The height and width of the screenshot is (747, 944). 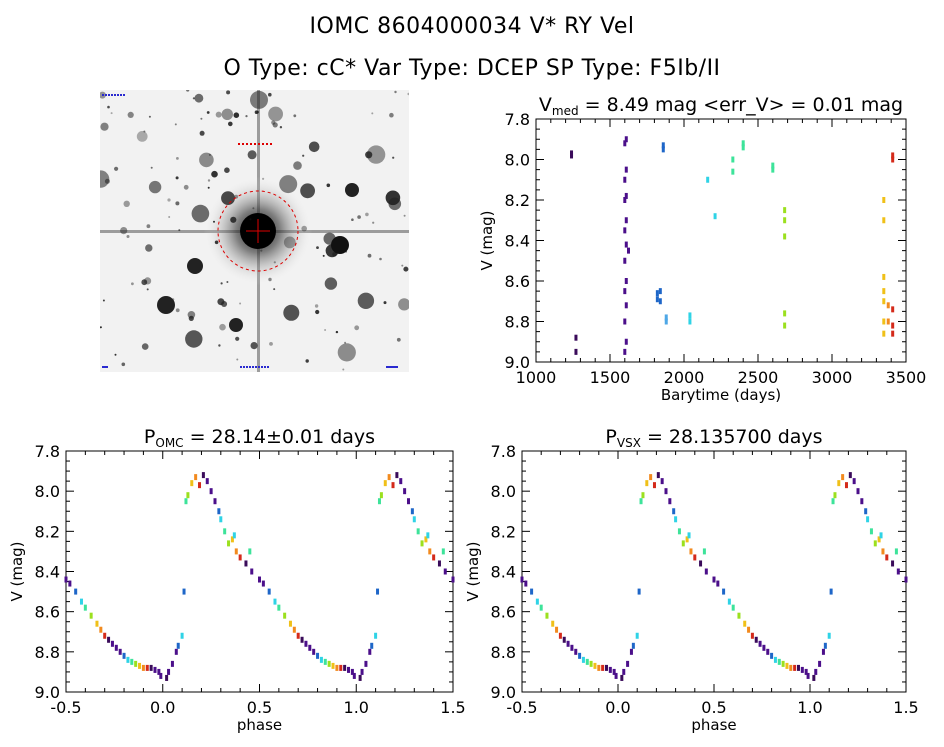 What do you see at coordinates (713, 707) in the screenshot?
I see `x-tick-label: 0.5` at bounding box center [713, 707].